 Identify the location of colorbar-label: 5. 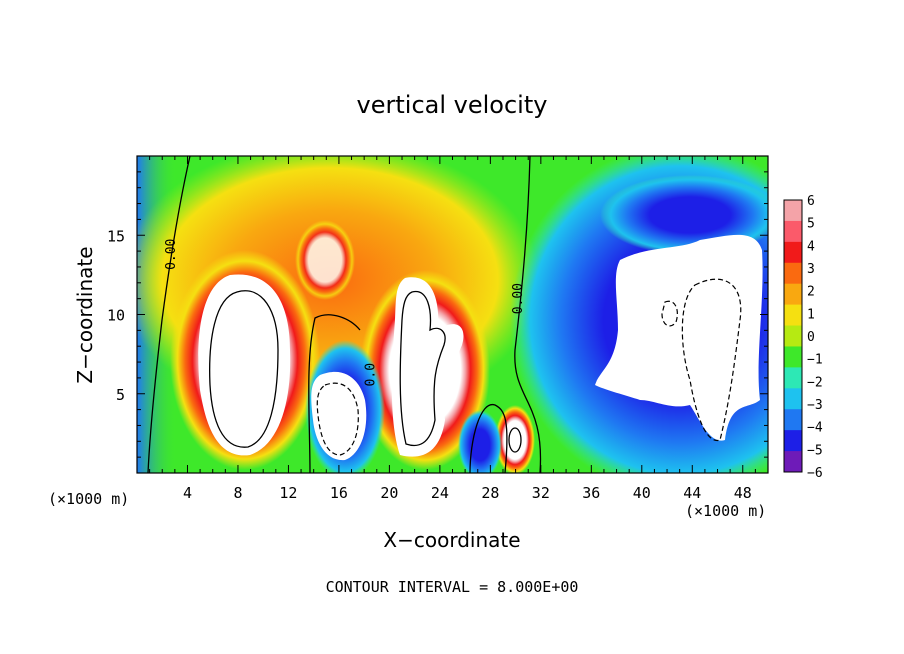
(811, 224).